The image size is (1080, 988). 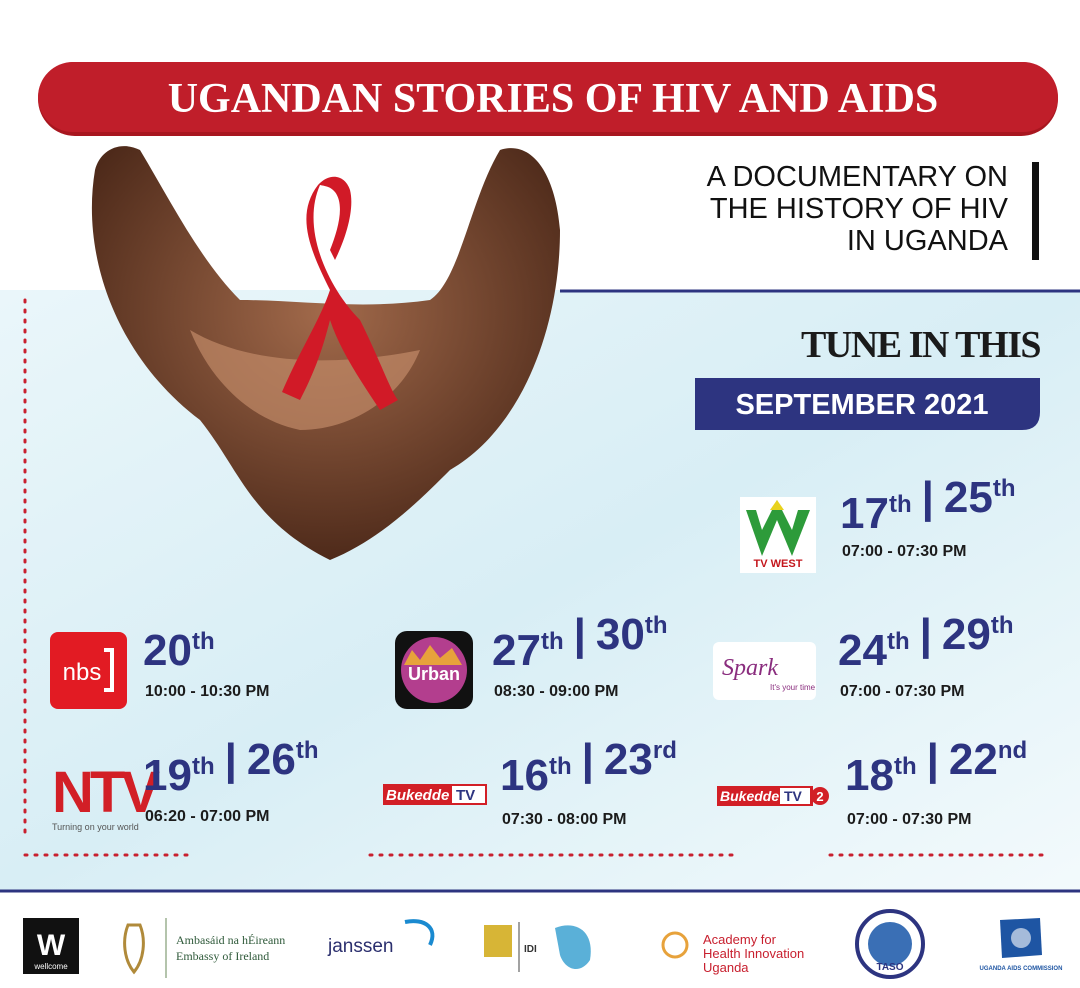 What do you see at coordinates (271, 759) in the screenshot?
I see `date-day: 26` at bounding box center [271, 759].